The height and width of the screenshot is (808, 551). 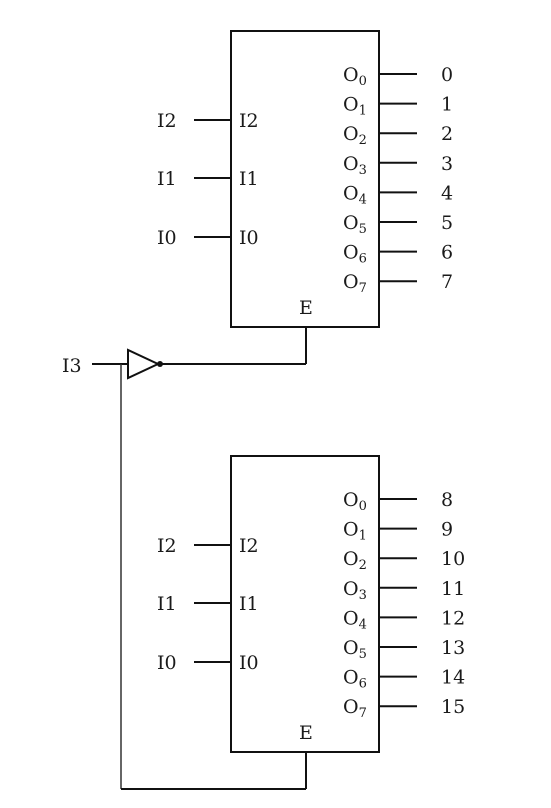 What do you see at coordinates (453, 589) in the screenshot?
I see `output-number: 11` at bounding box center [453, 589].